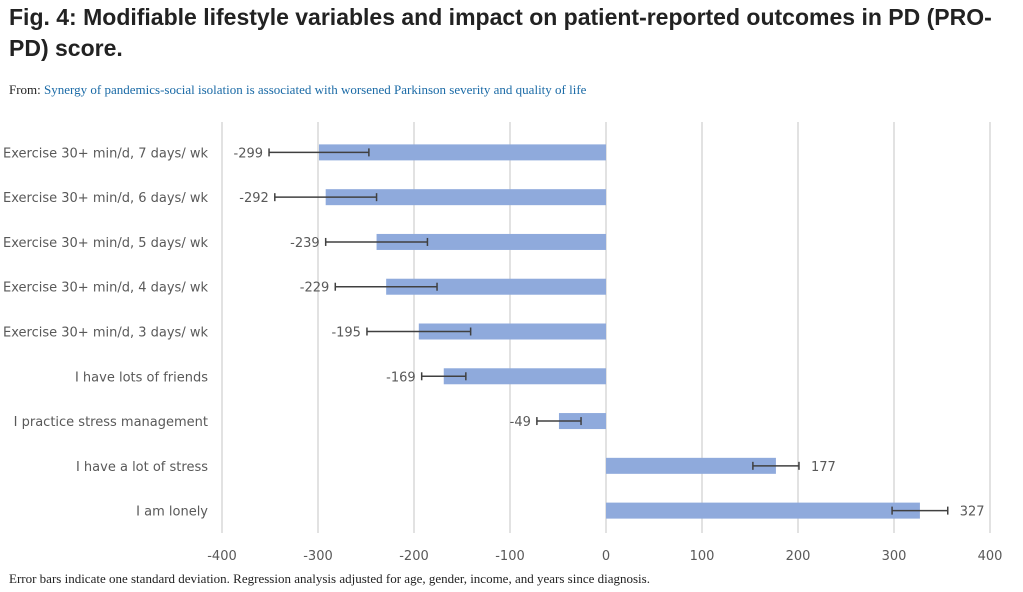 The image size is (1023, 592). Describe the element at coordinates (990, 556) in the screenshot. I see `x-tick-label: 400` at that location.